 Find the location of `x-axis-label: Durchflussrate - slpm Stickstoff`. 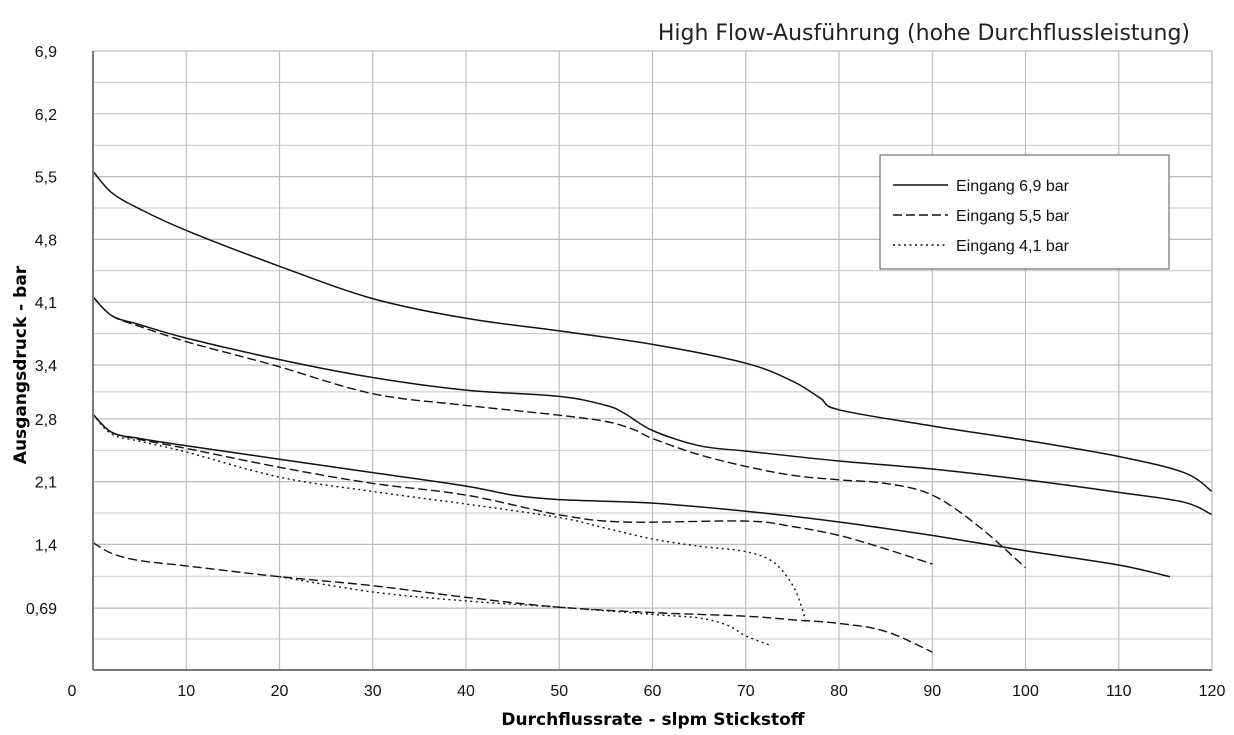

x-axis-label: Durchflussrate - slpm Stickstoff is located at coordinates (652, 720).